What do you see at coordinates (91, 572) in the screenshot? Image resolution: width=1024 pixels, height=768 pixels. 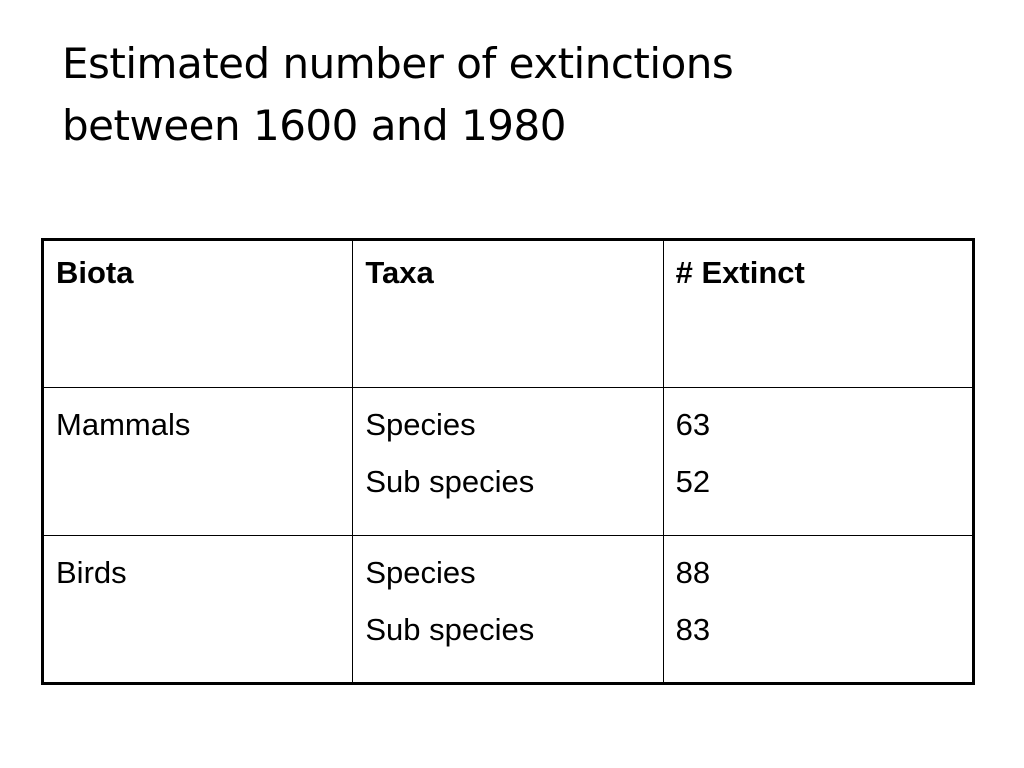 I see `biota-label: Birds` at bounding box center [91, 572].